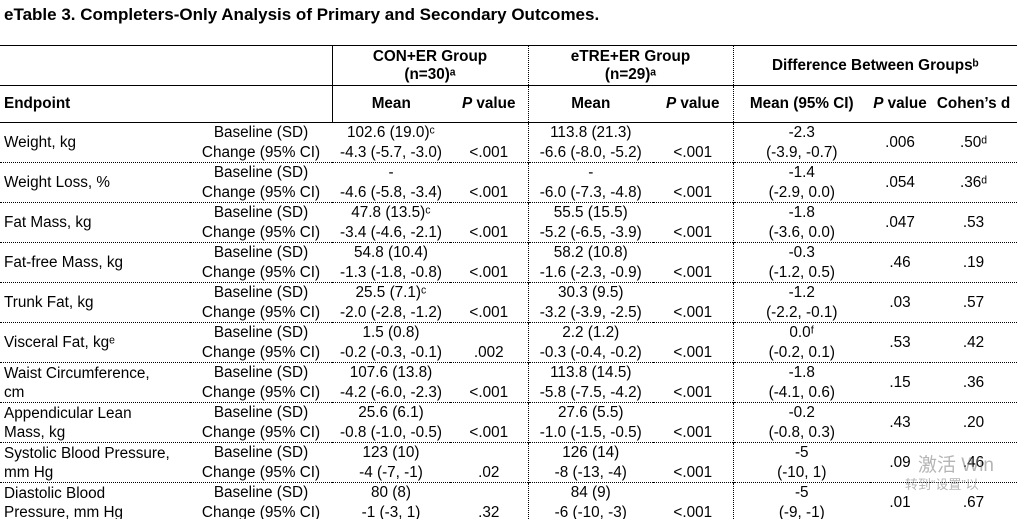 This screenshot has width=1017, height=519. What do you see at coordinates (95, 104) in the screenshot?
I see `col-endpoint: Endpoint` at bounding box center [95, 104].